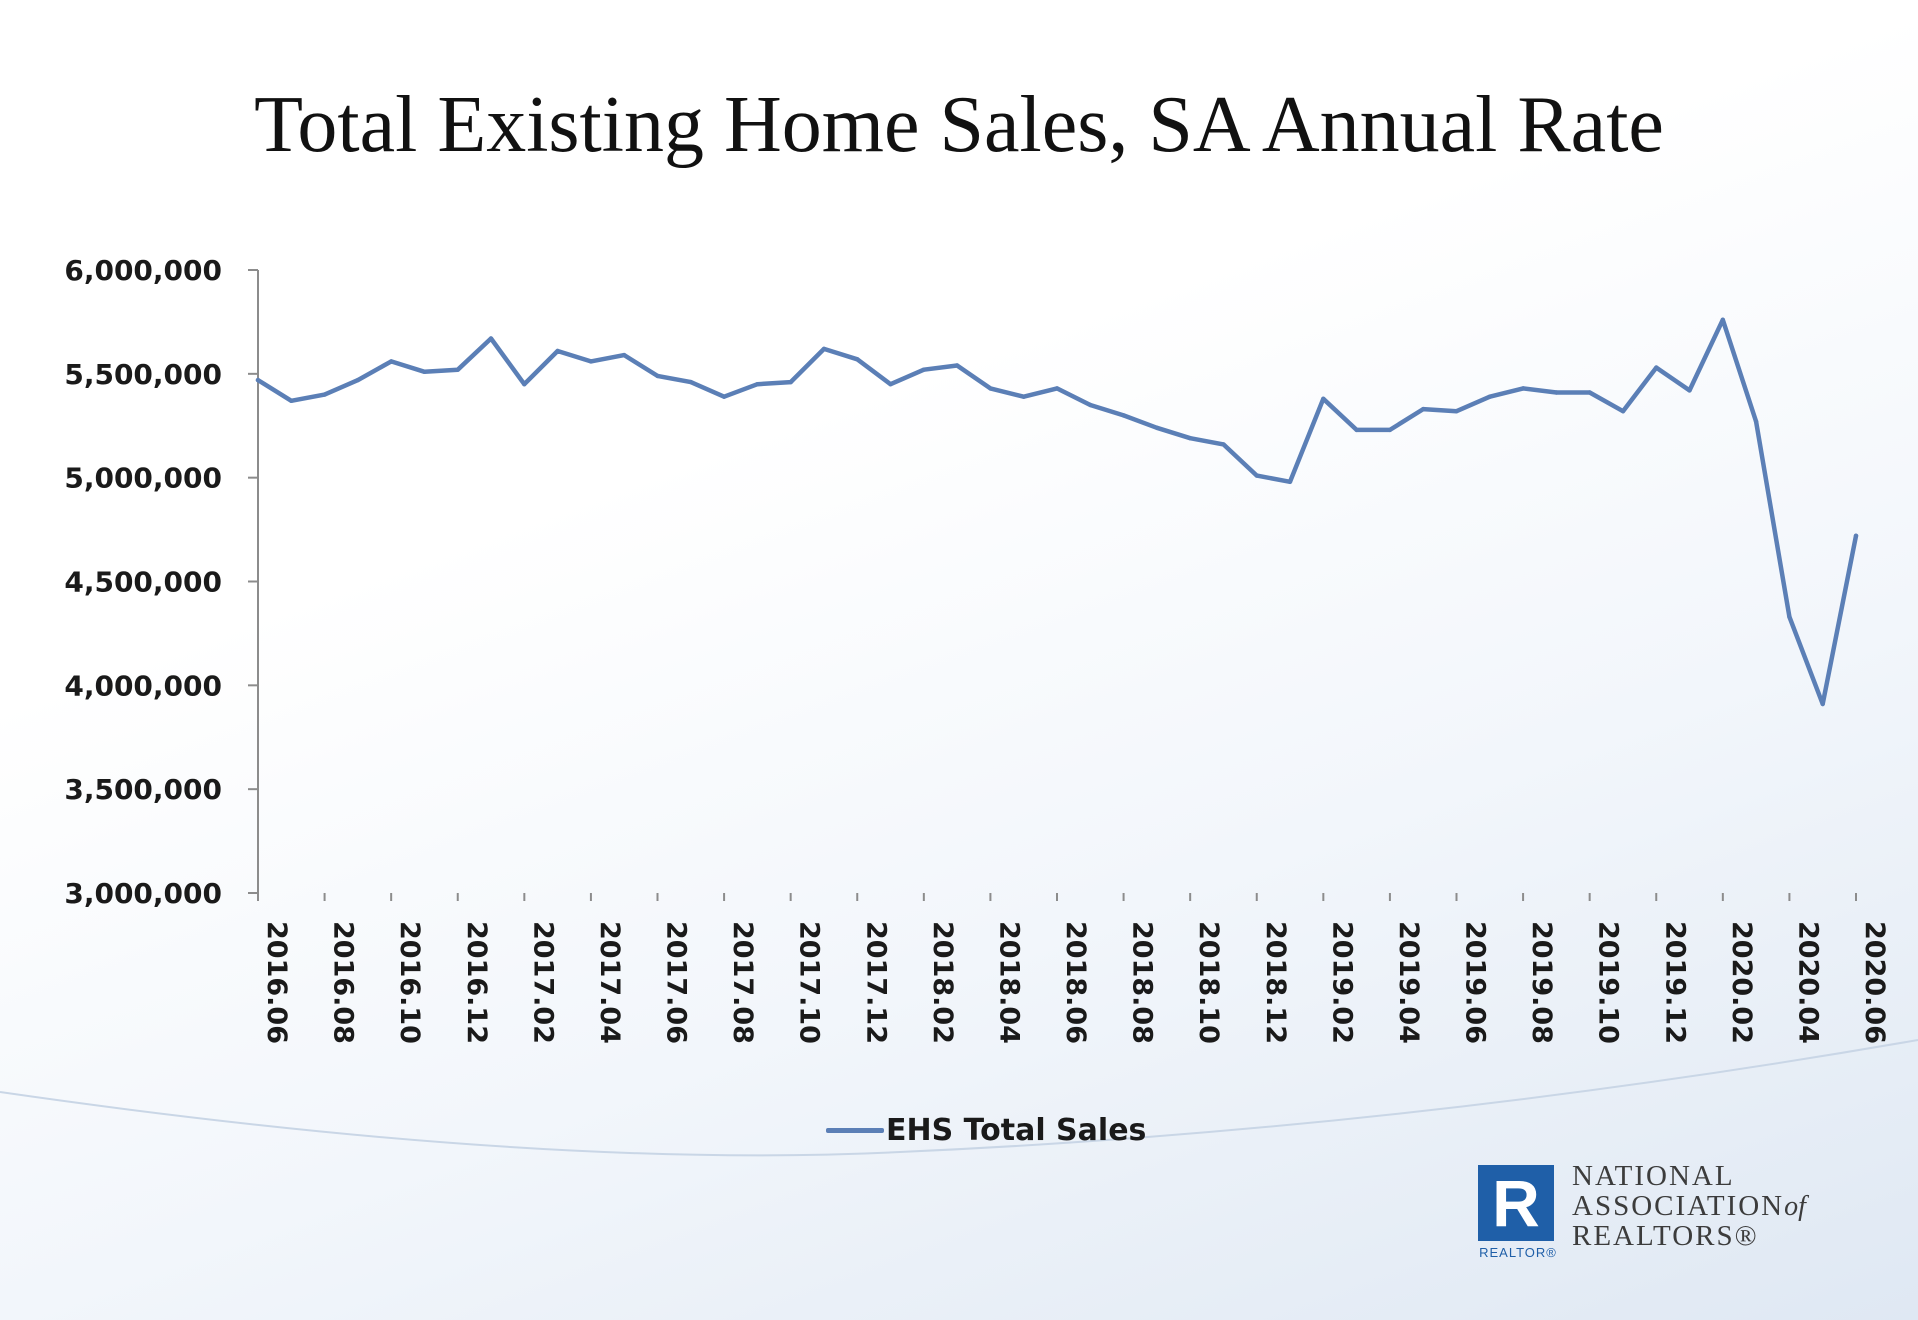 The height and width of the screenshot is (1320, 1918). What do you see at coordinates (1341, 982) in the screenshot?
I see `x-tick-label: 2019.02` at bounding box center [1341, 982].